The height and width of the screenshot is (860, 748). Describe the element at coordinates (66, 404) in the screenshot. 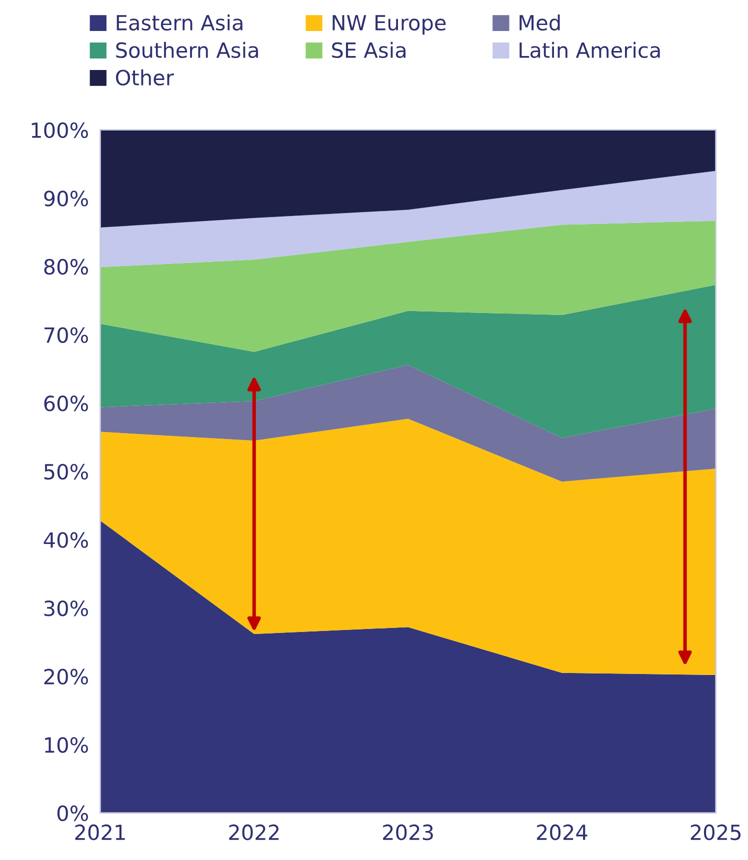

I see `y-tick-label: 60%` at that location.